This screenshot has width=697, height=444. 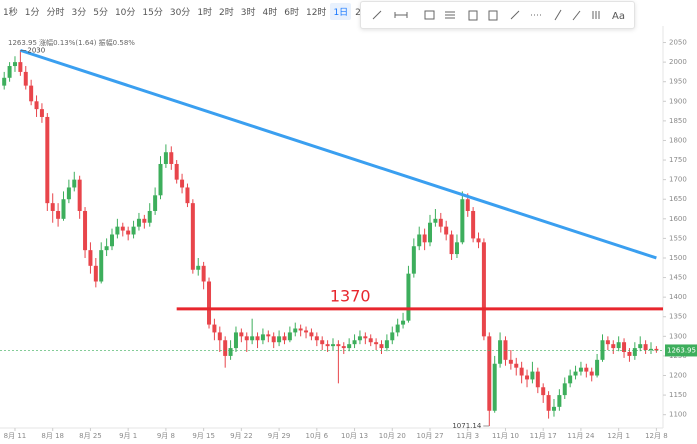 I want to click on info-line: 1263.95 涨幅0.13%(1.64) 振幅0.58%, so click(x=71, y=42).